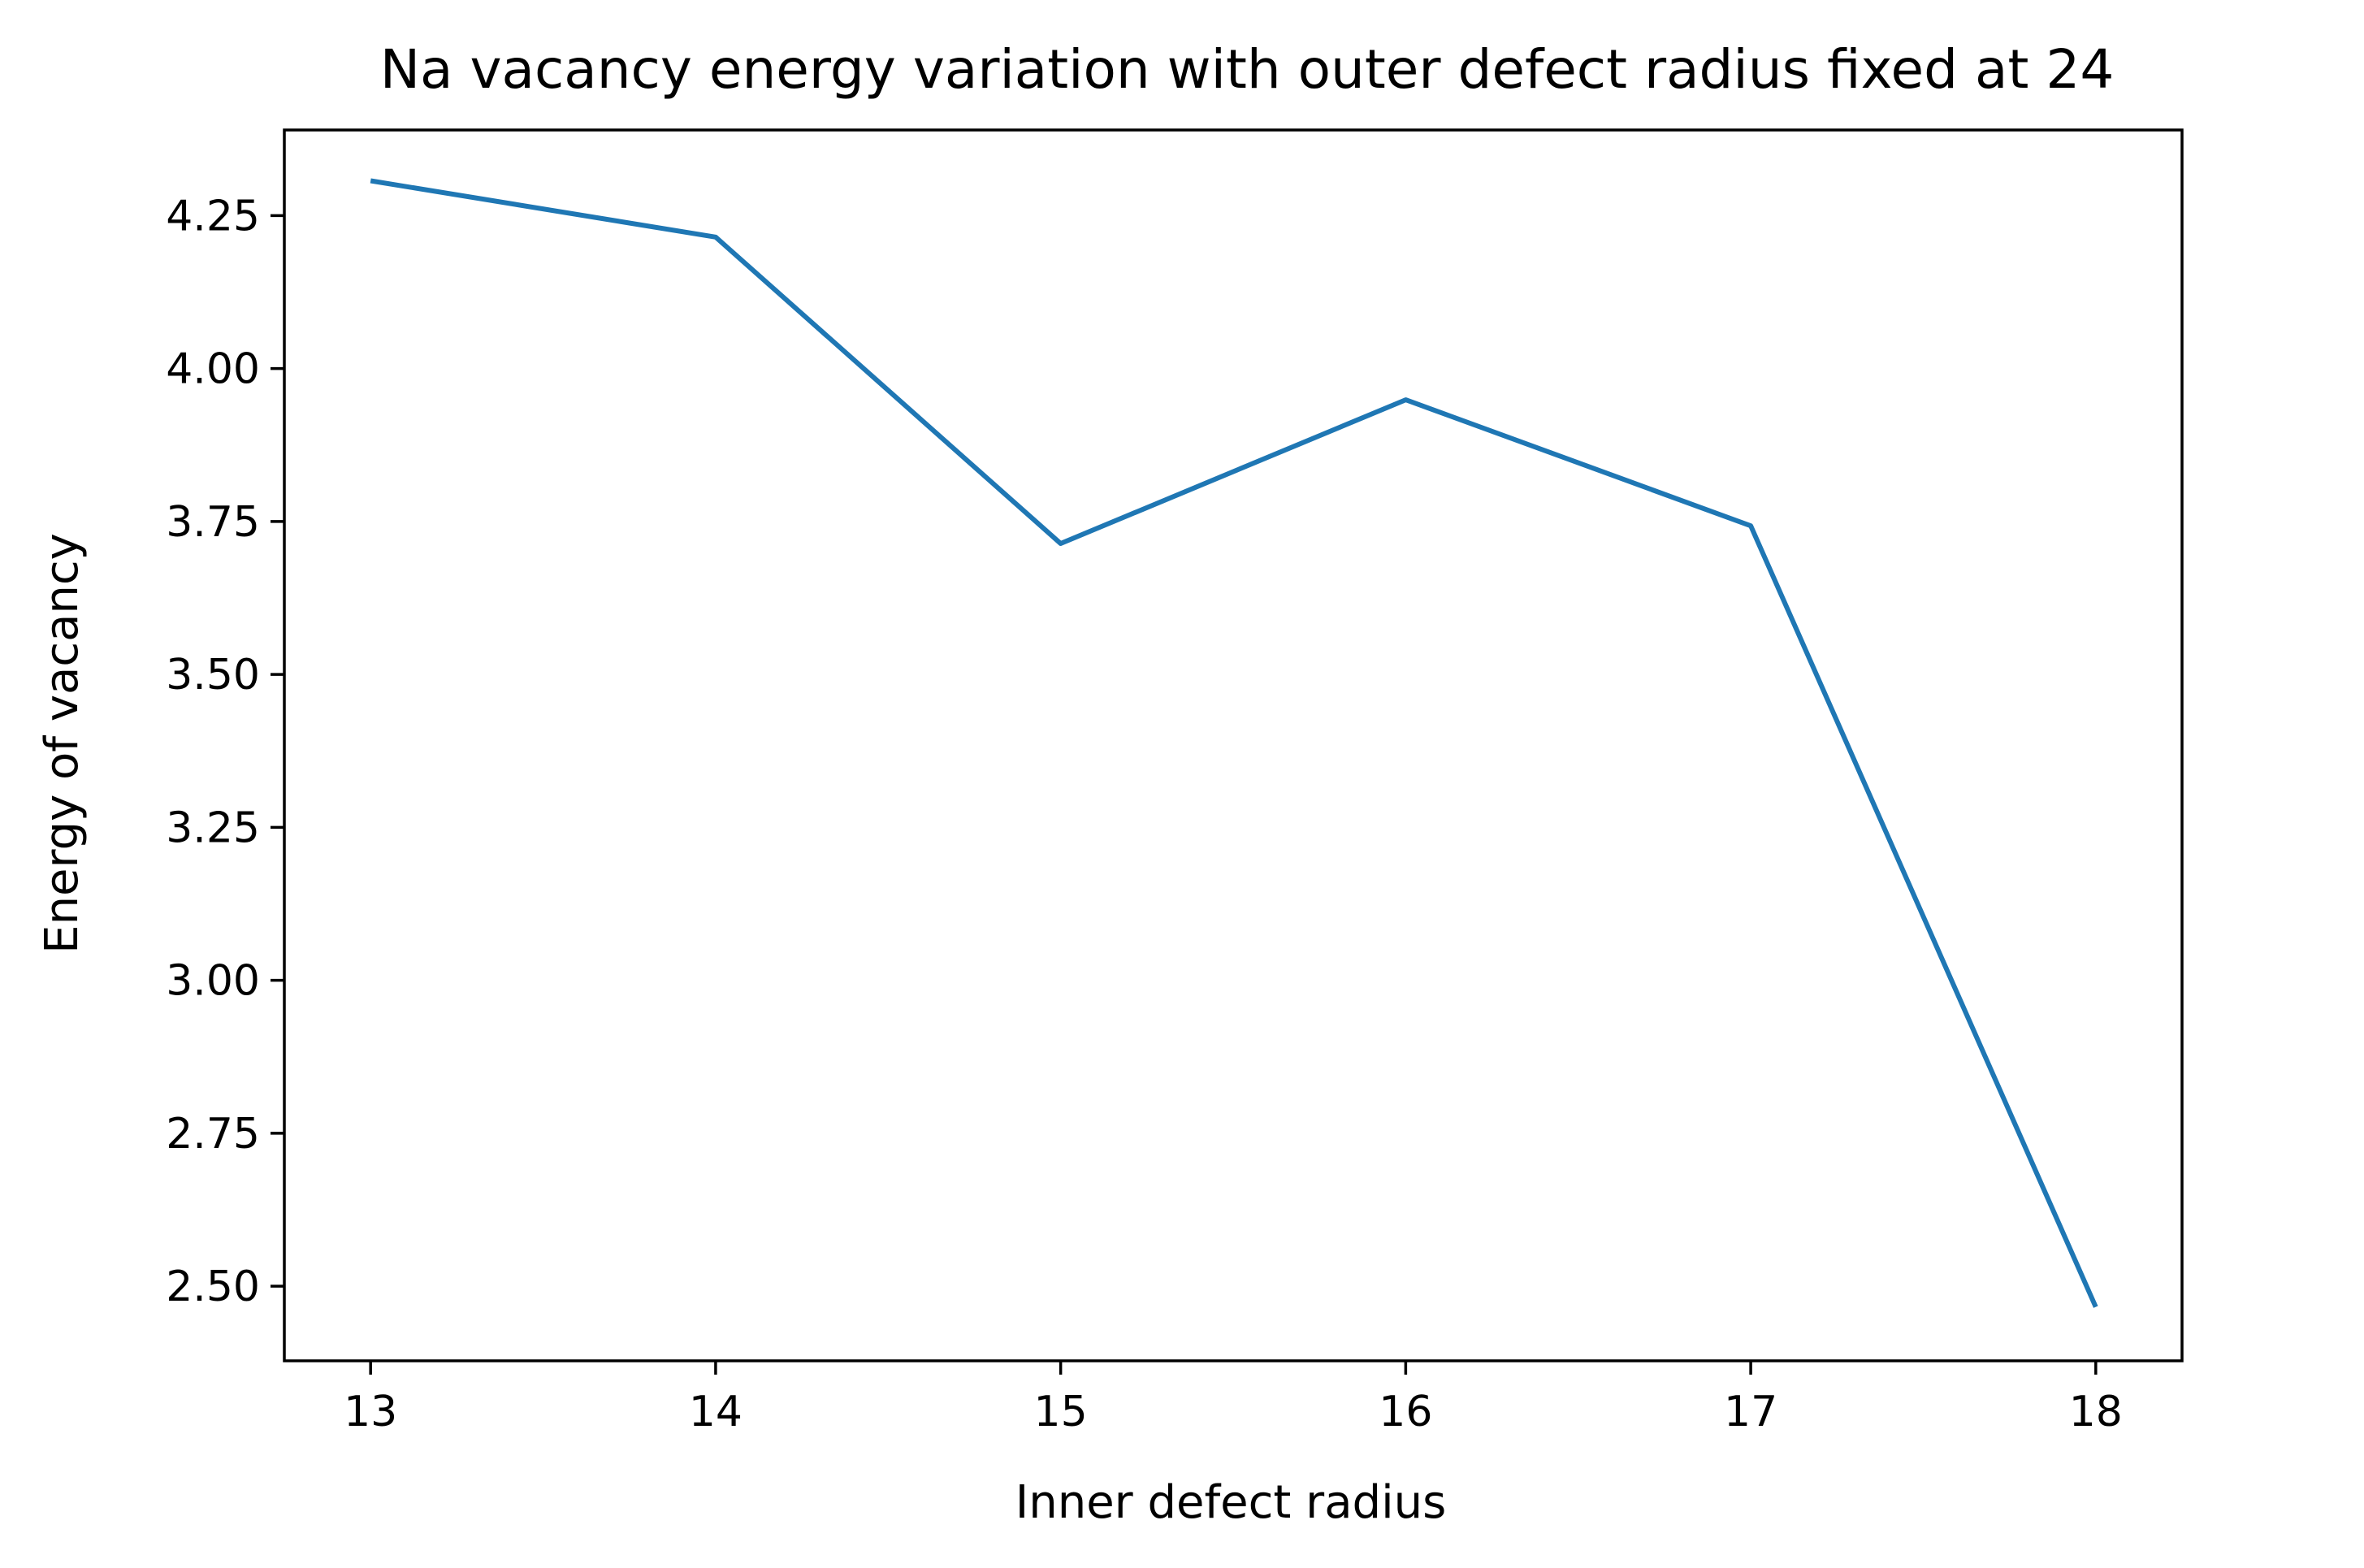 Image resolution: width=2364 pixels, height=1568 pixels. Describe the element at coordinates (213, 216) in the screenshot. I see `y-tick-label: 4.25` at that location.